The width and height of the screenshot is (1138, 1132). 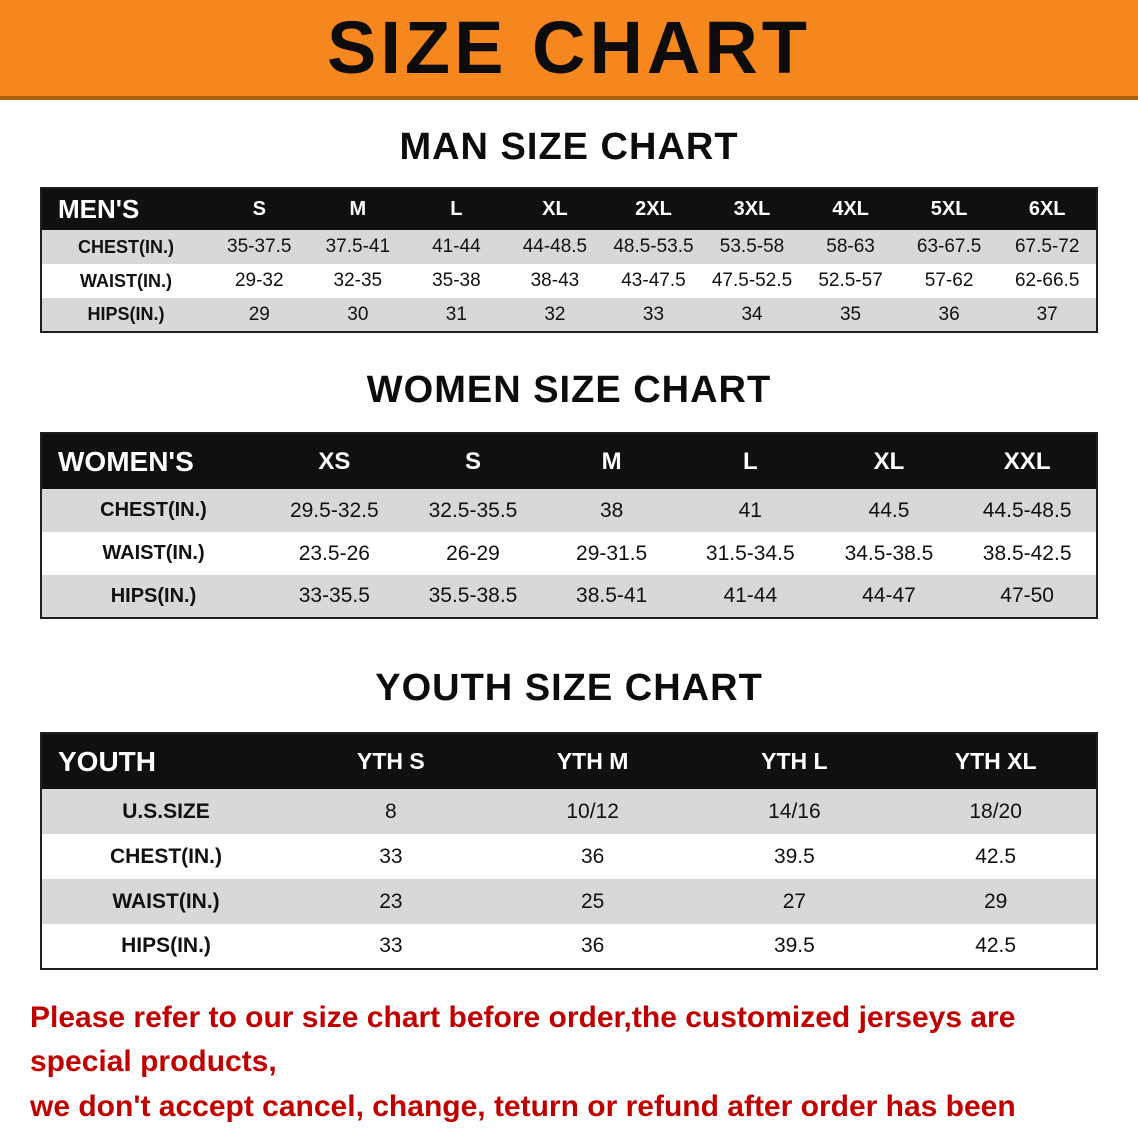 What do you see at coordinates (750, 510) in the screenshot?
I see `table-cell: 41` at bounding box center [750, 510].